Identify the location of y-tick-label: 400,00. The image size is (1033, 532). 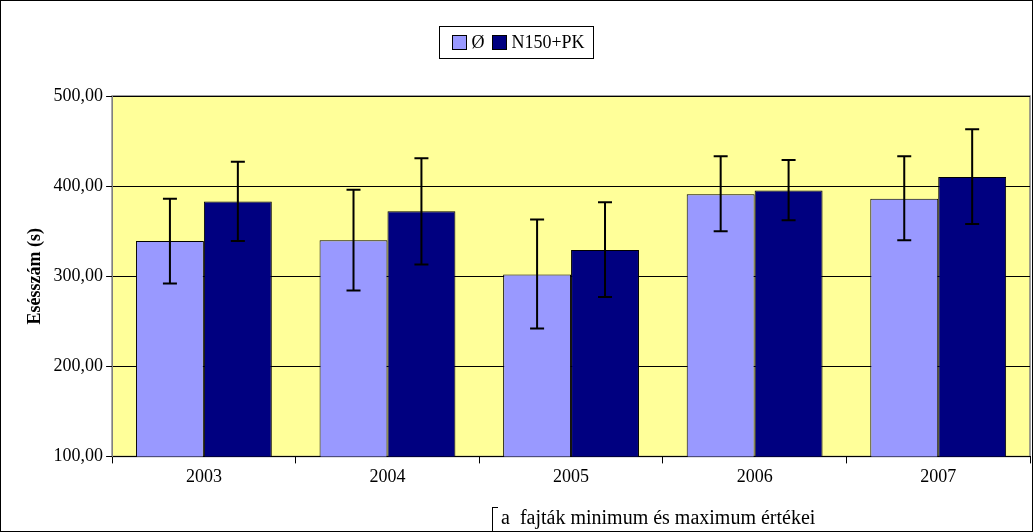
(78, 184).